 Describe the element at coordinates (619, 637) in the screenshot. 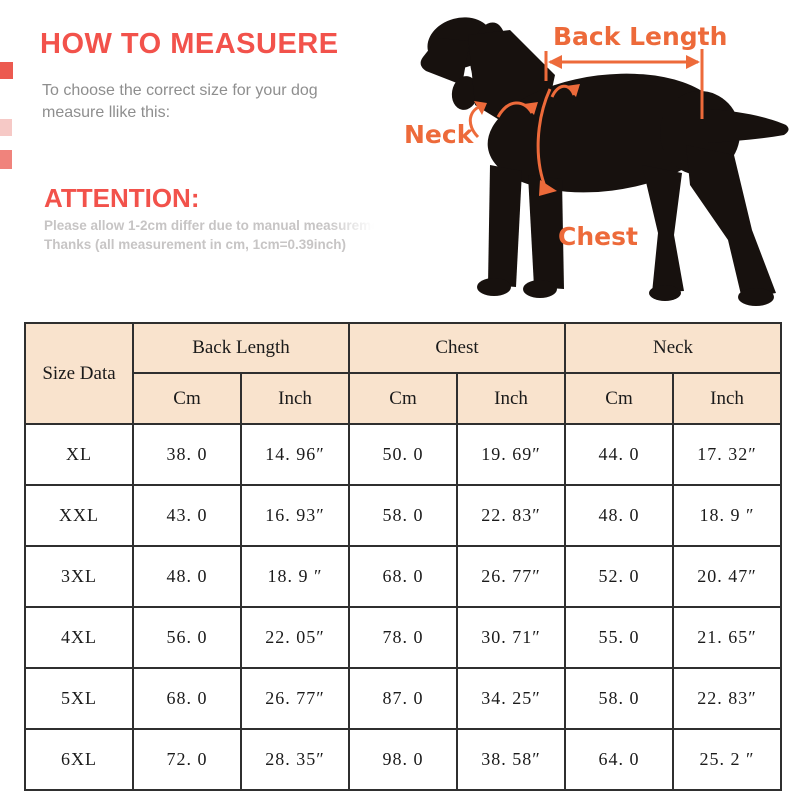

I see `measurement-cell: 55. 0` at that location.